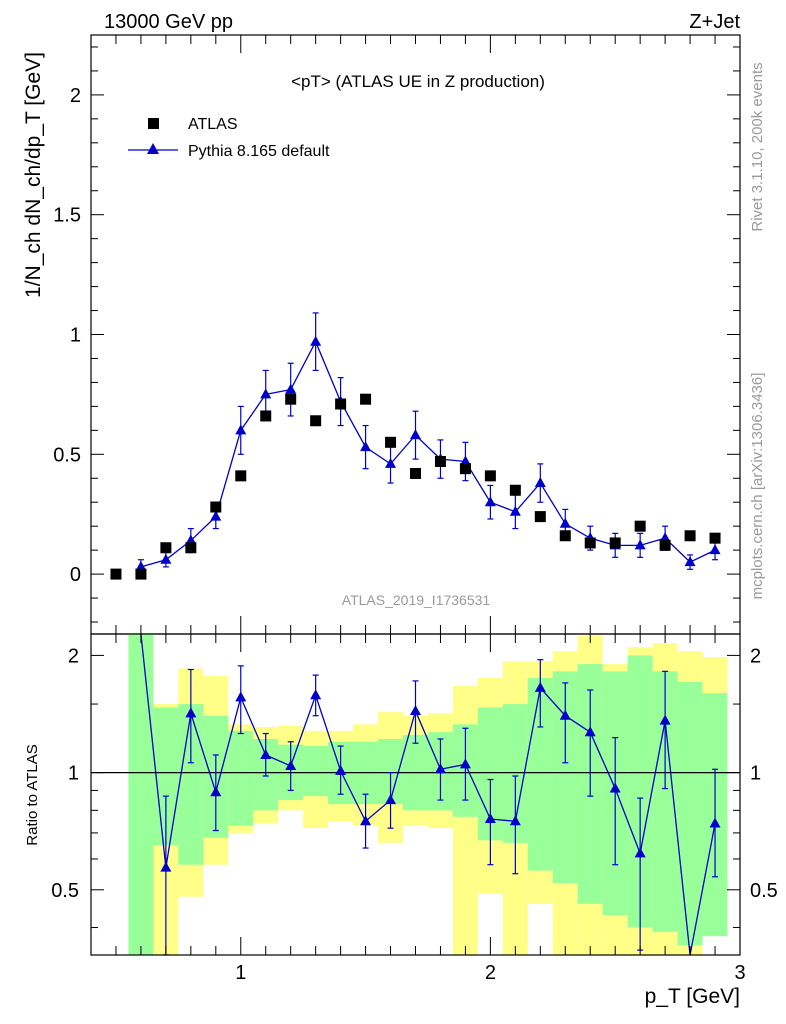  Describe the element at coordinates (168, 22) in the screenshot. I see `energy-label: 13000 GeV pp` at that location.